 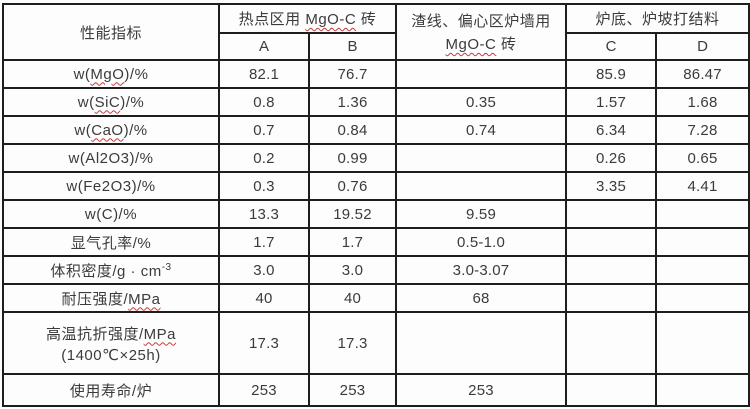 What do you see at coordinates (111, 270) in the screenshot?
I see `row-label: 体积密度/g · cm-3` at bounding box center [111, 270].